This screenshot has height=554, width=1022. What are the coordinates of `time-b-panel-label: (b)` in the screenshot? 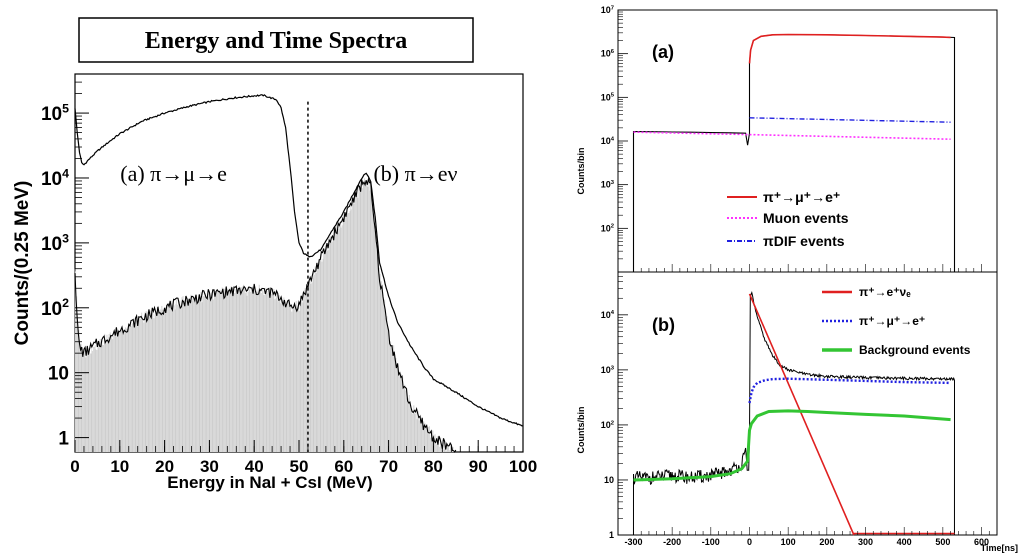 It's located at (663, 325).